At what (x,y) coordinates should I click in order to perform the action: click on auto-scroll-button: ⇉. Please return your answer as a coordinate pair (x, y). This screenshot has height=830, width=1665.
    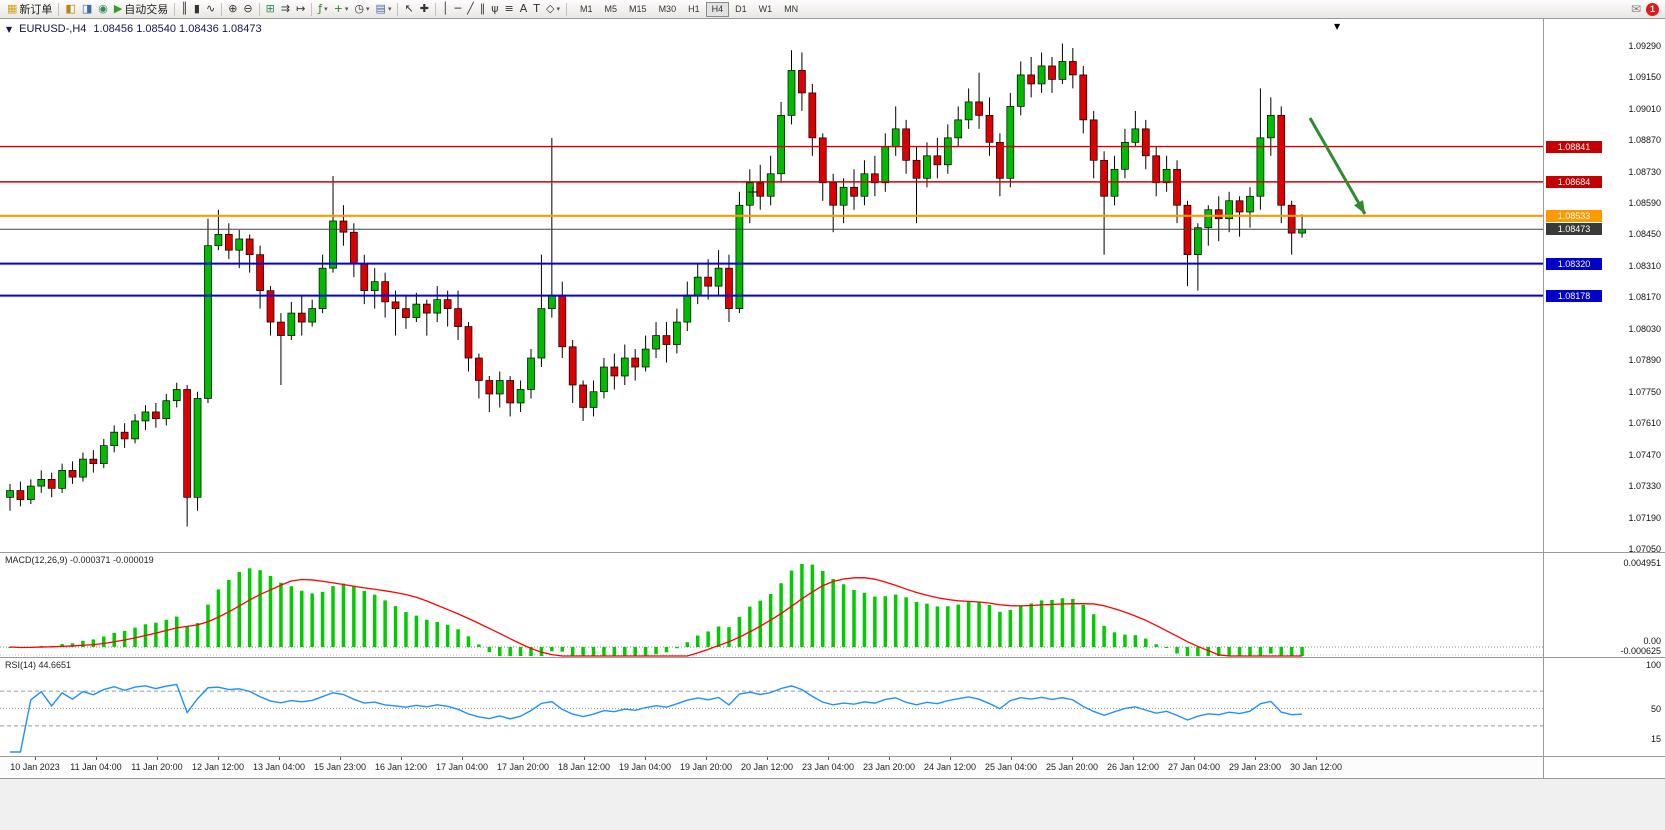
    Looking at the image, I should click on (285, 9).